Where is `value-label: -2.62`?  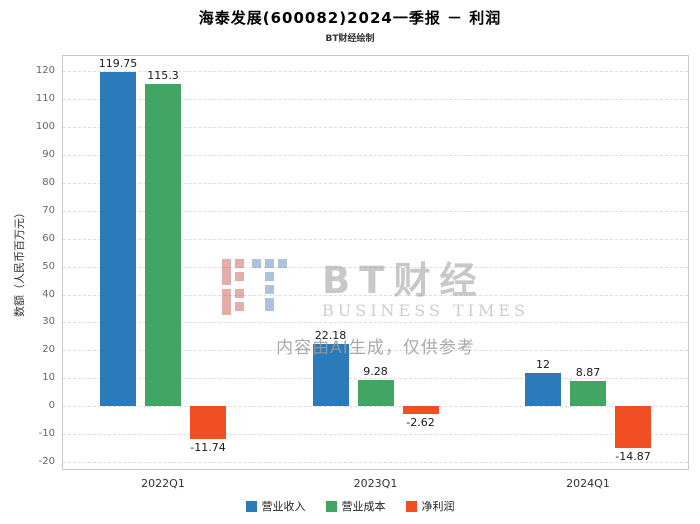 value-label: -2.62 is located at coordinates (420, 422).